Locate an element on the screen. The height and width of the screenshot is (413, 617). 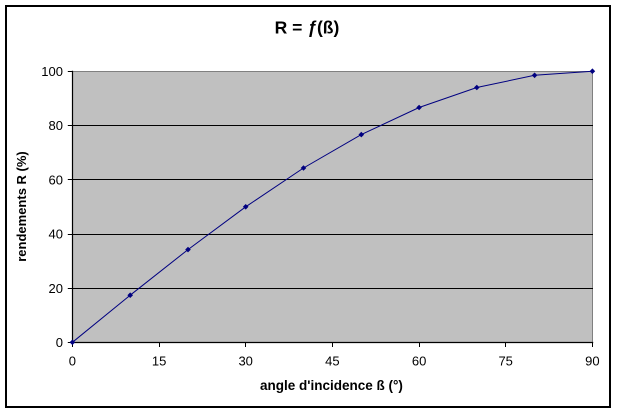
svg-text: 45 is located at coordinates (332, 361).